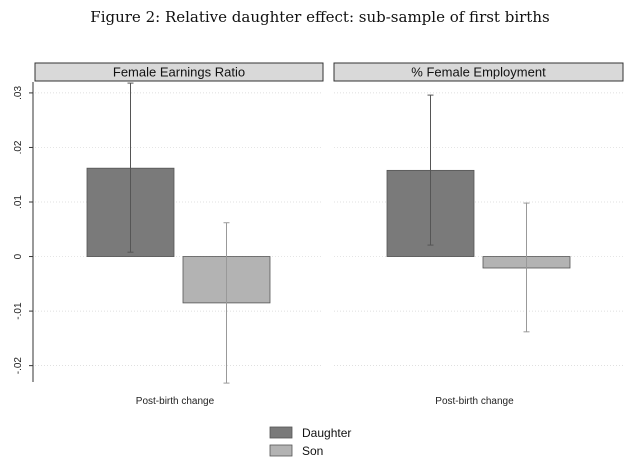 The width and height of the screenshot is (640, 471). I want to click on y-tick-label: -.01, so click(18, 311).